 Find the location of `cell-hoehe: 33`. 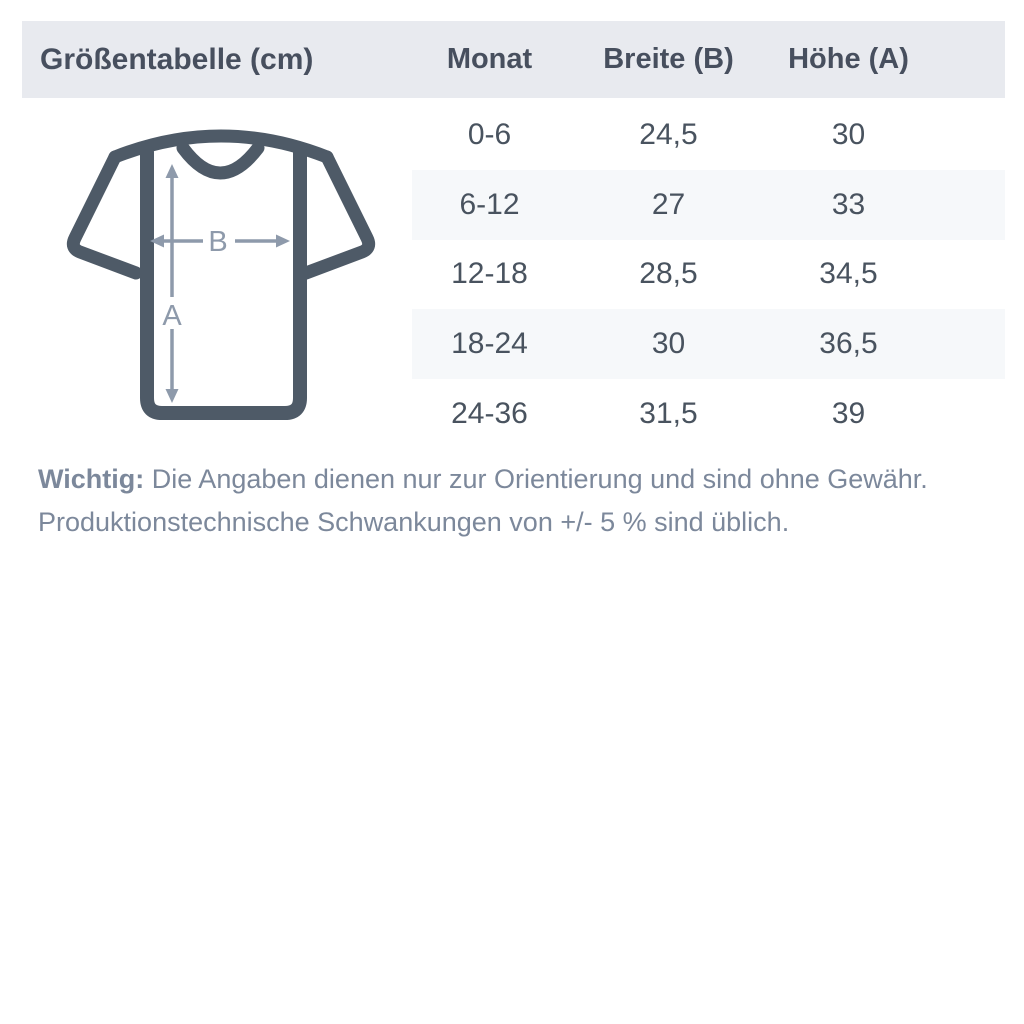

cell-hoehe: 33 is located at coordinates (848, 204).